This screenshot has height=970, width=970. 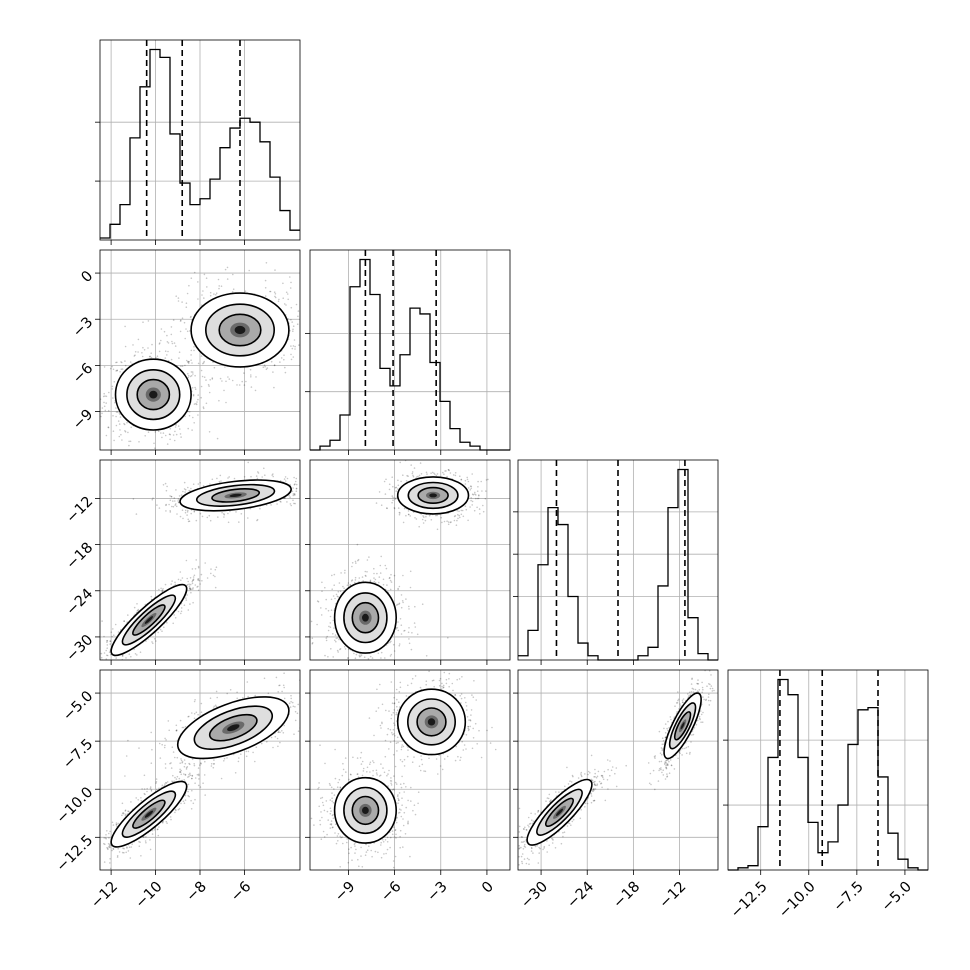 What do you see at coordinates (83, 327) in the screenshot?
I see `y-tick-label: −3` at bounding box center [83, 327].